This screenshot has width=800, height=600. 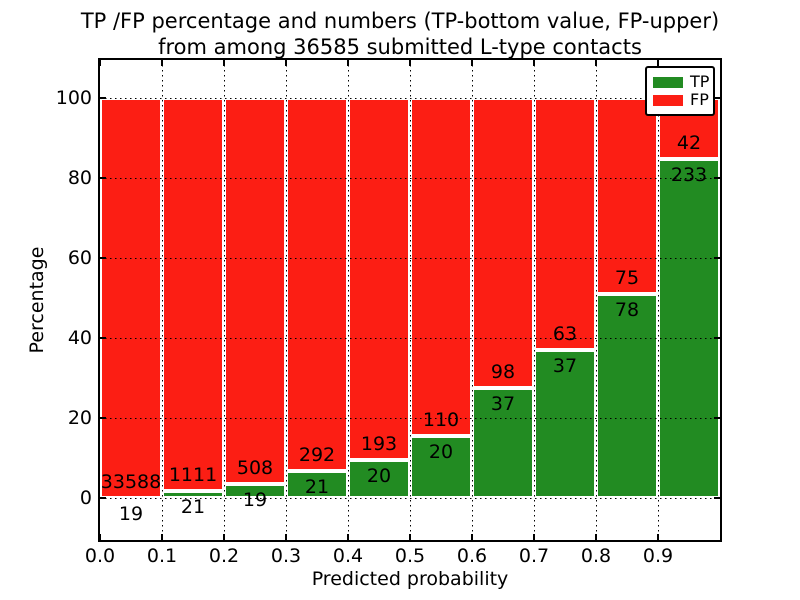 What do you see at coordinates (131, 481) in the screenshot?
I see `fp-count-label: 33588` at bounding box center [131, 481].